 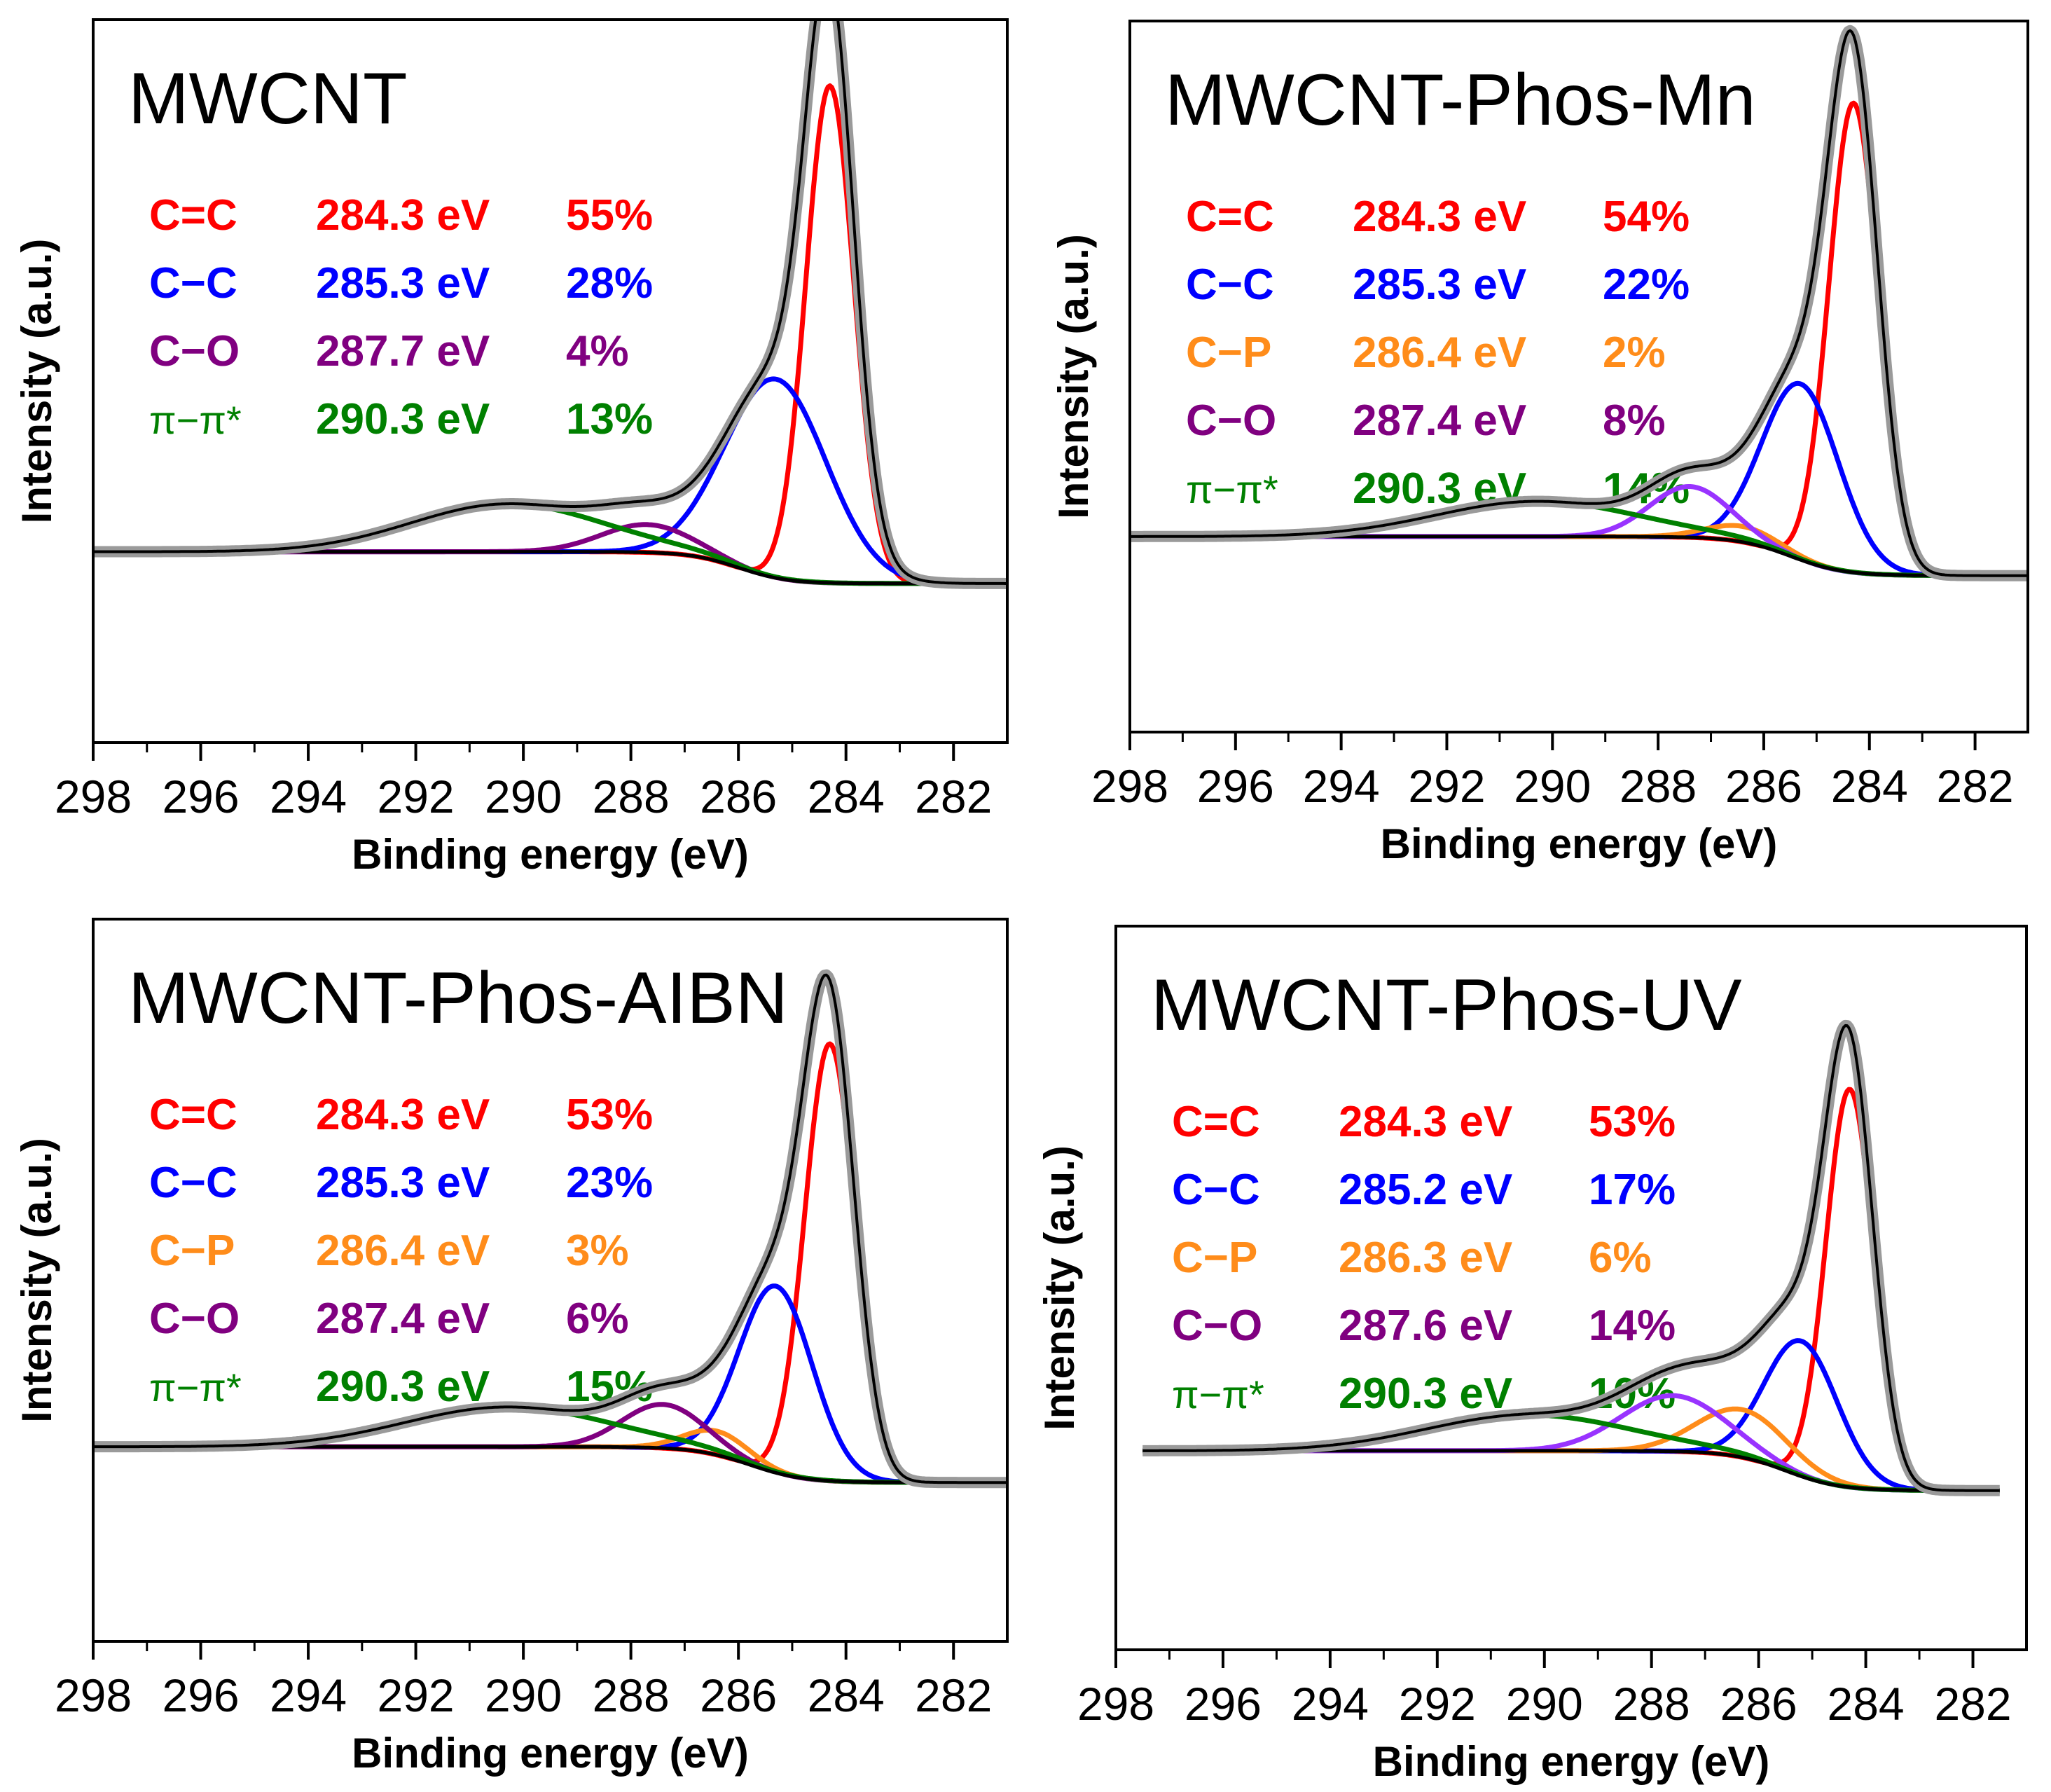 I want to click on legend-energy: 286.3 eV, so click(x=1425, y=1258).